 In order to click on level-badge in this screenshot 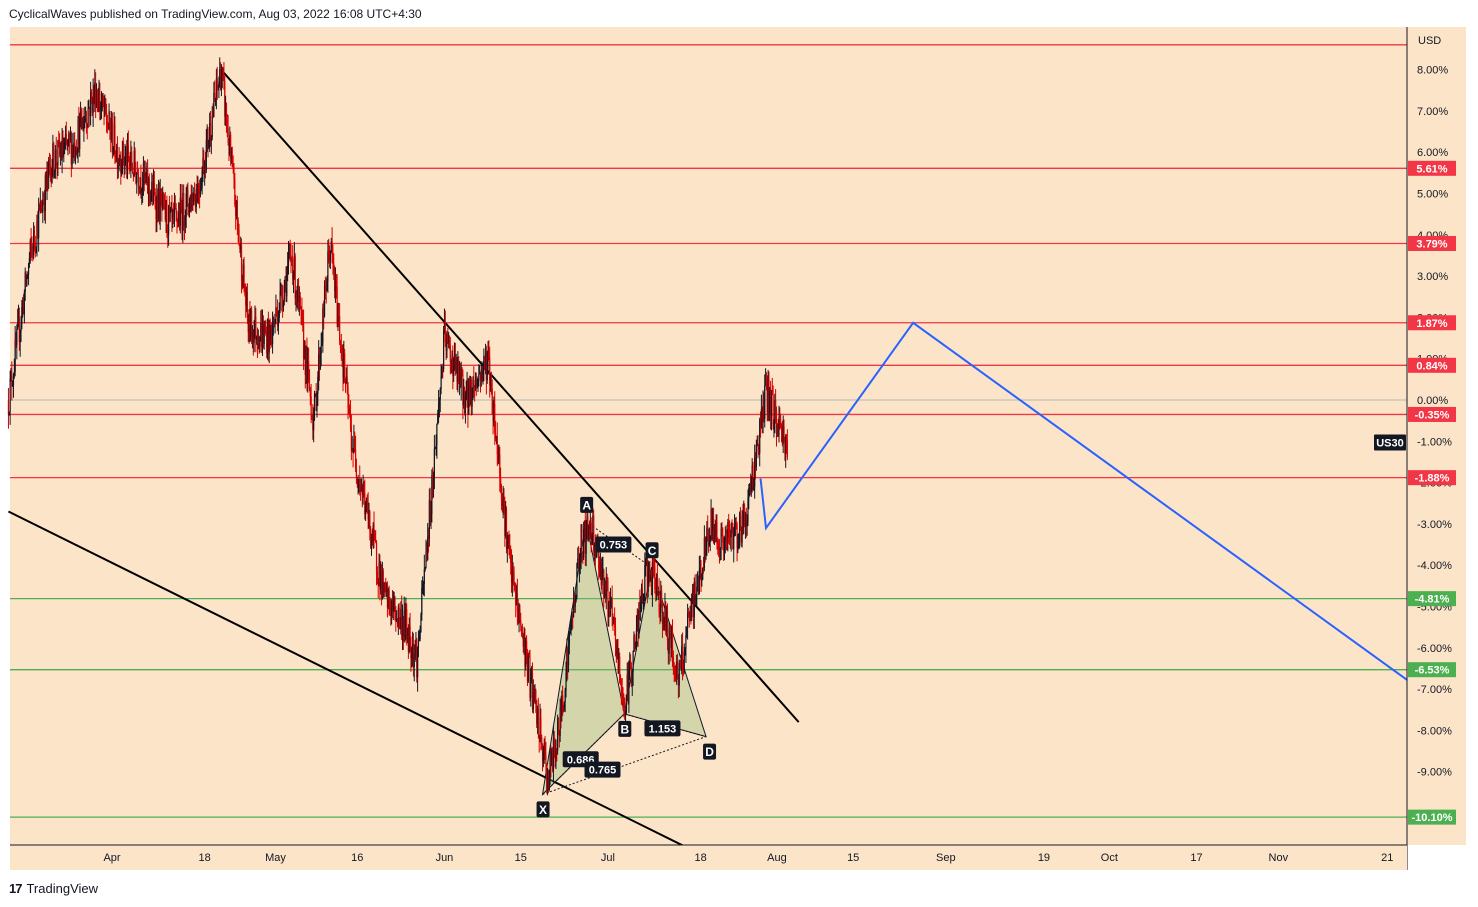, I will do `click(1432, 365)`.